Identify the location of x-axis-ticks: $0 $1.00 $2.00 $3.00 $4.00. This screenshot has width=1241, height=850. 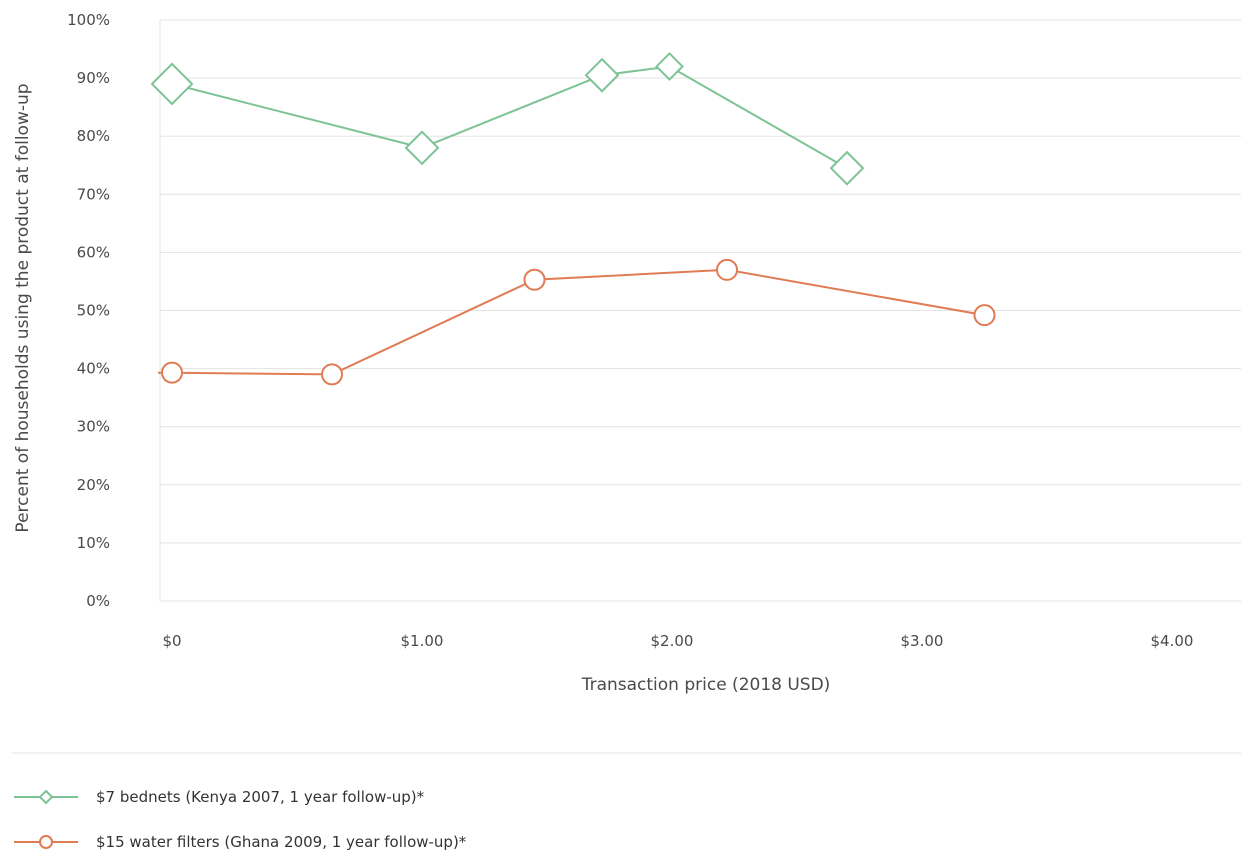
(677, 641).